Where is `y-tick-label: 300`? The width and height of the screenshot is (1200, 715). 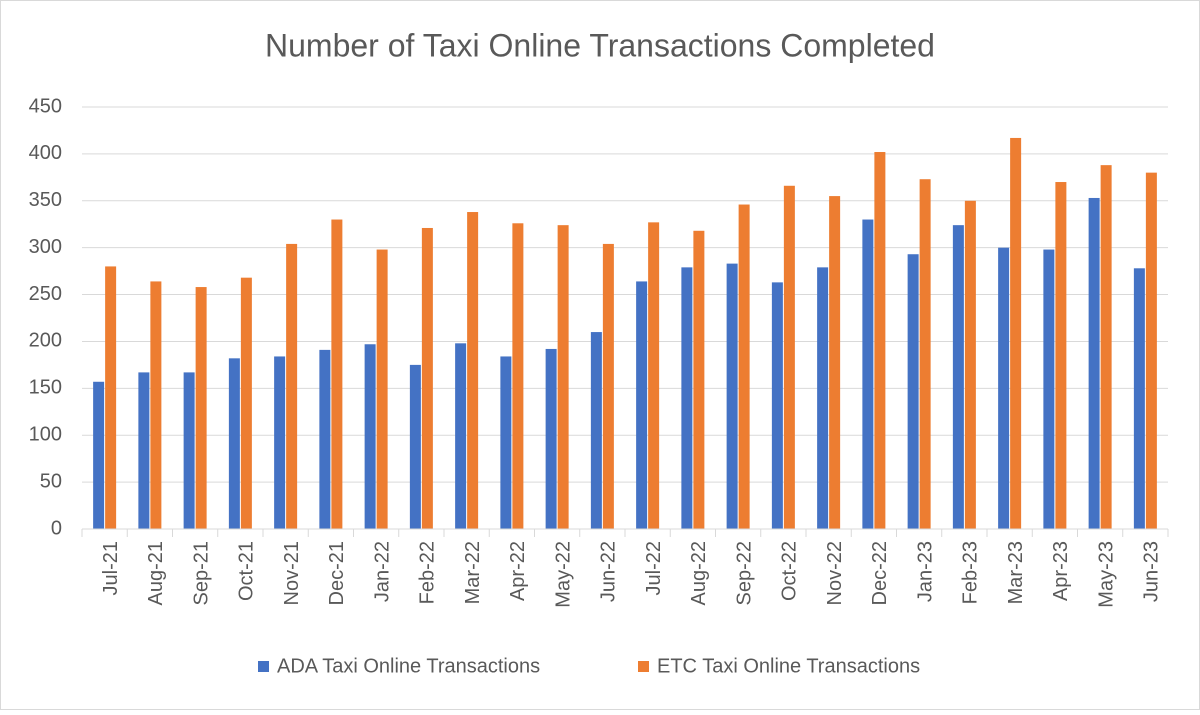
y-tick-label: 300 is located at coordinates (45, 247).